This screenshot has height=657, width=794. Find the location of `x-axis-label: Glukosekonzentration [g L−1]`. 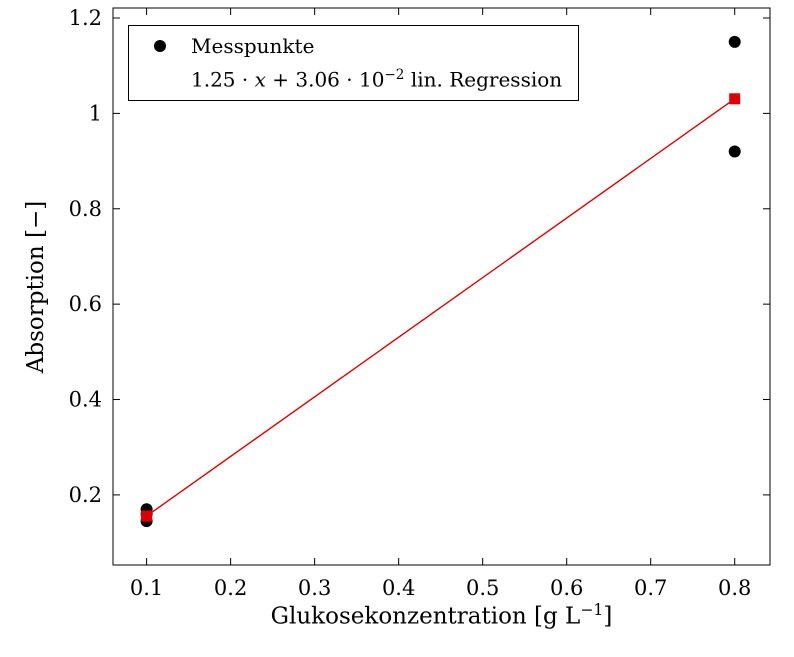

x-axis-label: Glukosekonzentration [g L−1] is located at coordinates (441, 615).